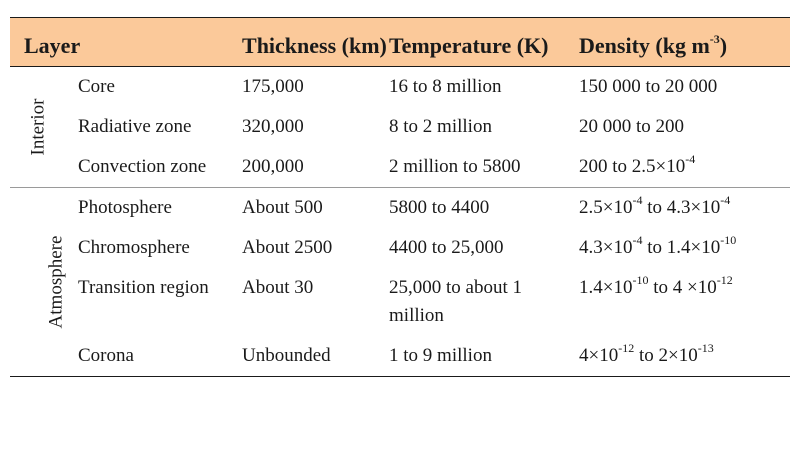 This screenshot has width=800, height=449. I want to click on header-temperature: Temperature (K), so click(484, 42).